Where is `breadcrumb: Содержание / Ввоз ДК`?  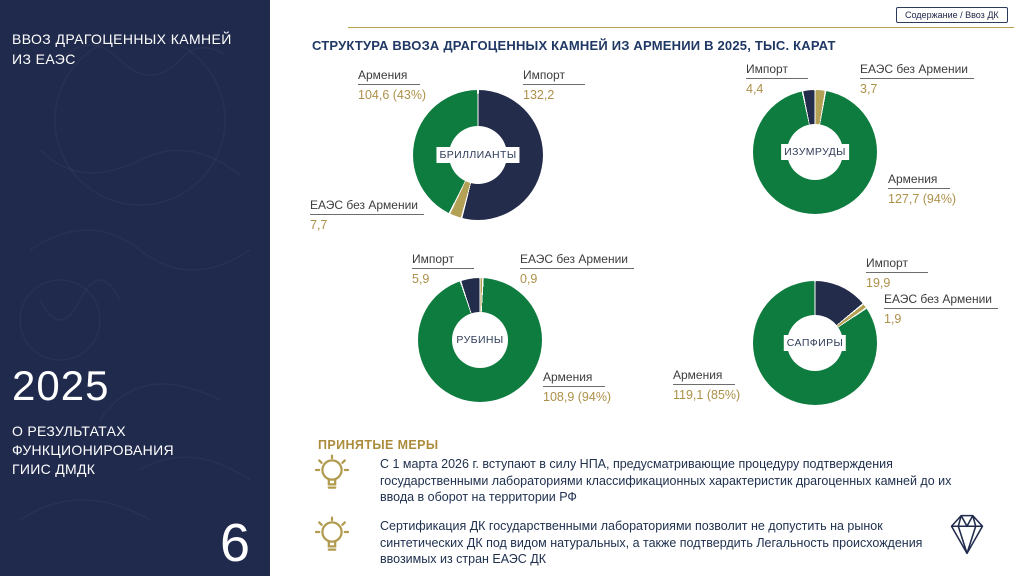 breadcrumb: Содержание / Ввоз ДК is located at coordinates (952, 15).